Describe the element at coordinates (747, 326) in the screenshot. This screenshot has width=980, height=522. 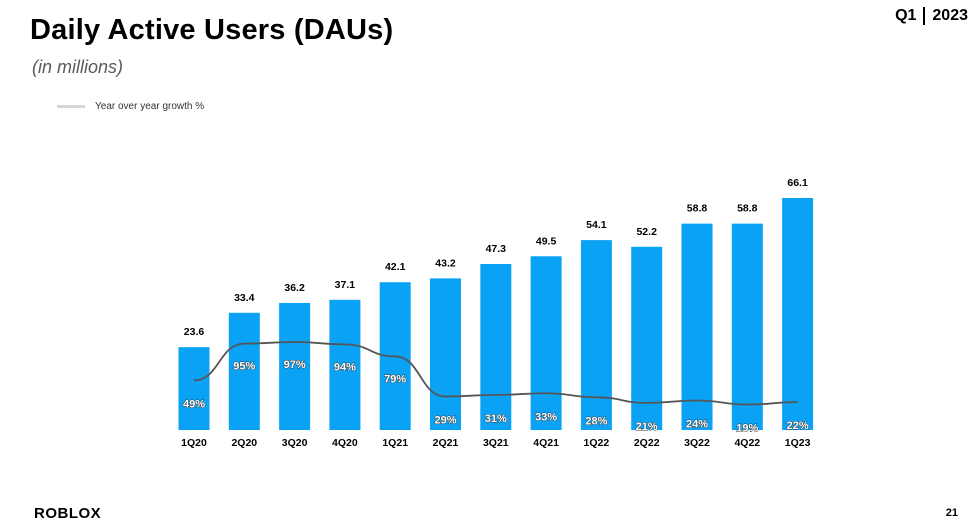
I see `bar-4Q22` at that location.